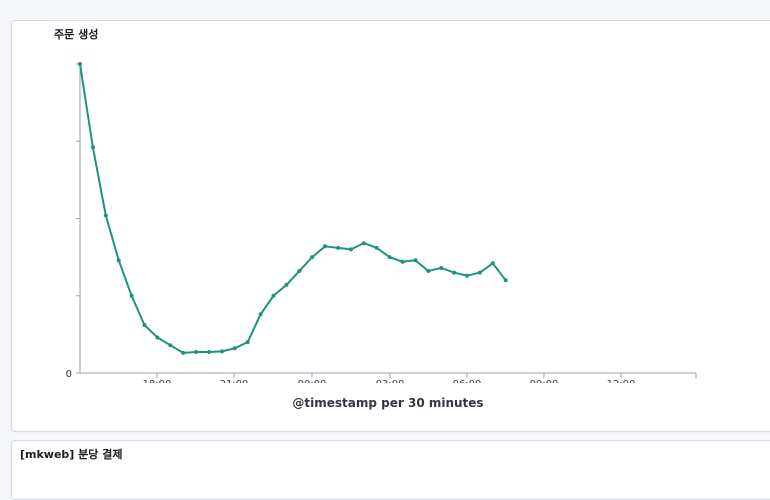  Describe the element at coordinates (387, 403) in the screenshot. I see `x-axis-title: @timestamp per 30 minutes` at that location.